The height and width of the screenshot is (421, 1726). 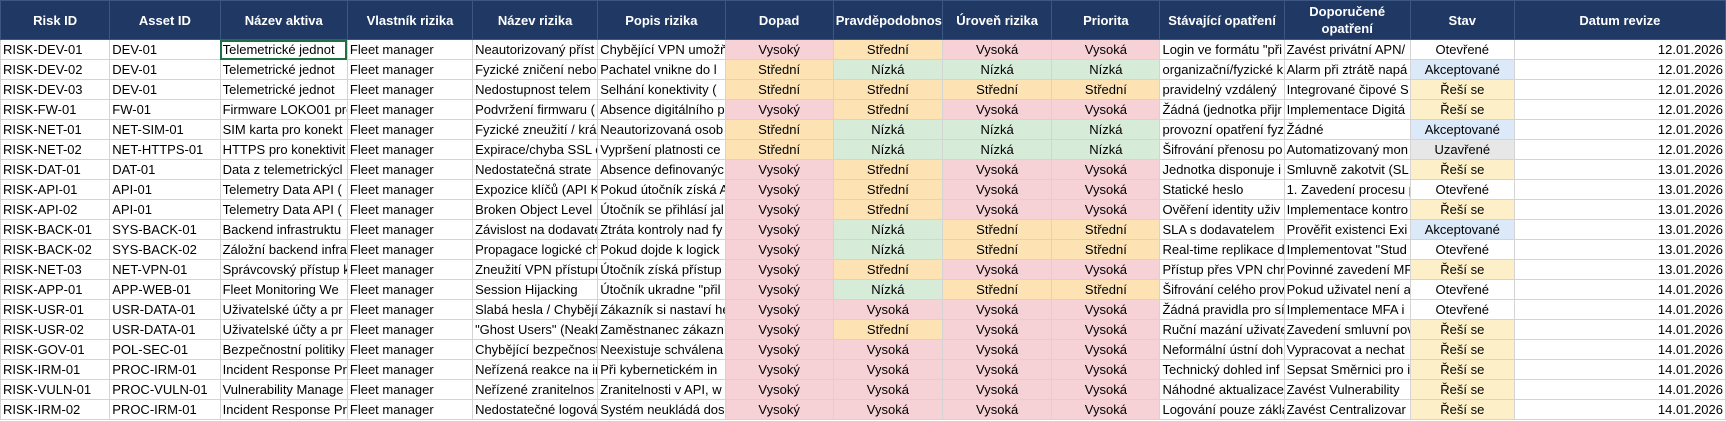 What do you see at coordinates (165, 209) in the screenshot?
I see `table-cell: API-01` at bounding box center [165, 209].